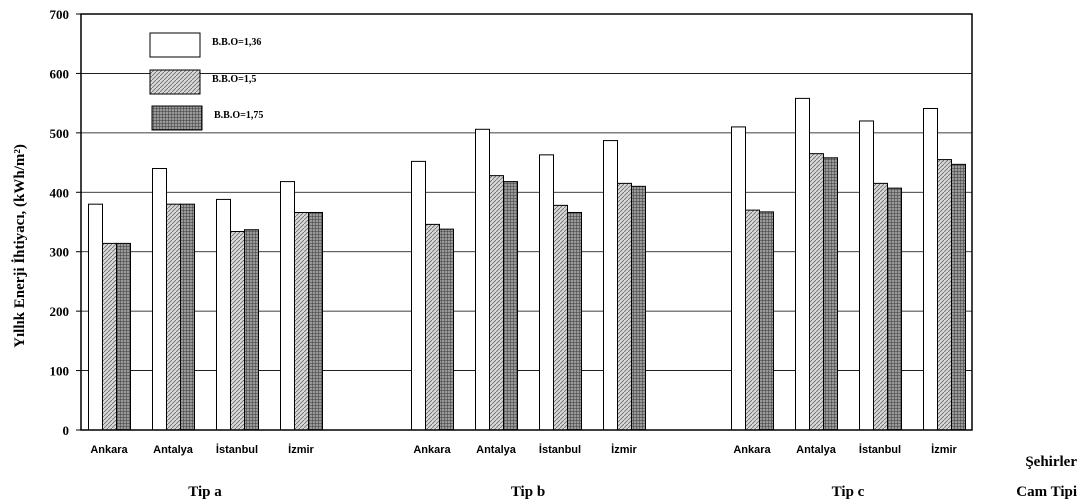  What do you see at coordinates (60, 311) in the screenshot?
I see `y-tick-label: 200` at bounding box center [60, 311].